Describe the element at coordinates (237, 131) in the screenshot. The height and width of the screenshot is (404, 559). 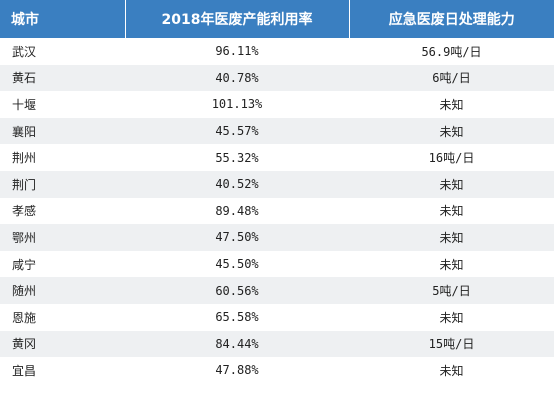
I see `cell-utilization-rate: 45.57%` at that location.